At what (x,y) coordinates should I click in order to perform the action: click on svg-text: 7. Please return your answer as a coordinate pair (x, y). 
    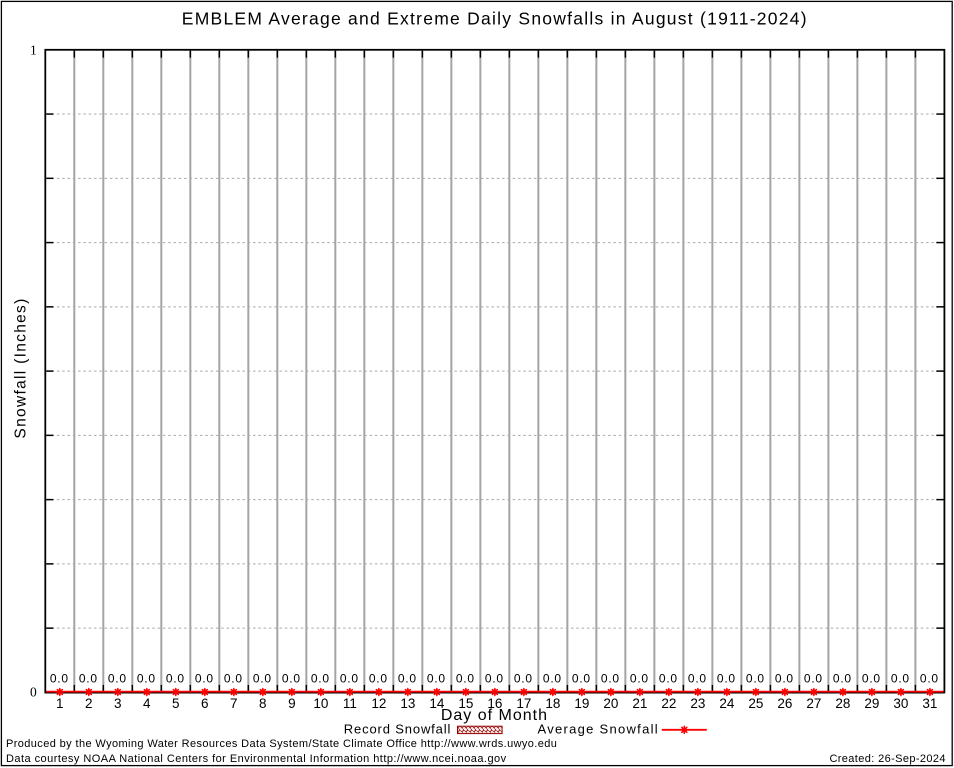
    Looking at the image, I should click on (234, 703).